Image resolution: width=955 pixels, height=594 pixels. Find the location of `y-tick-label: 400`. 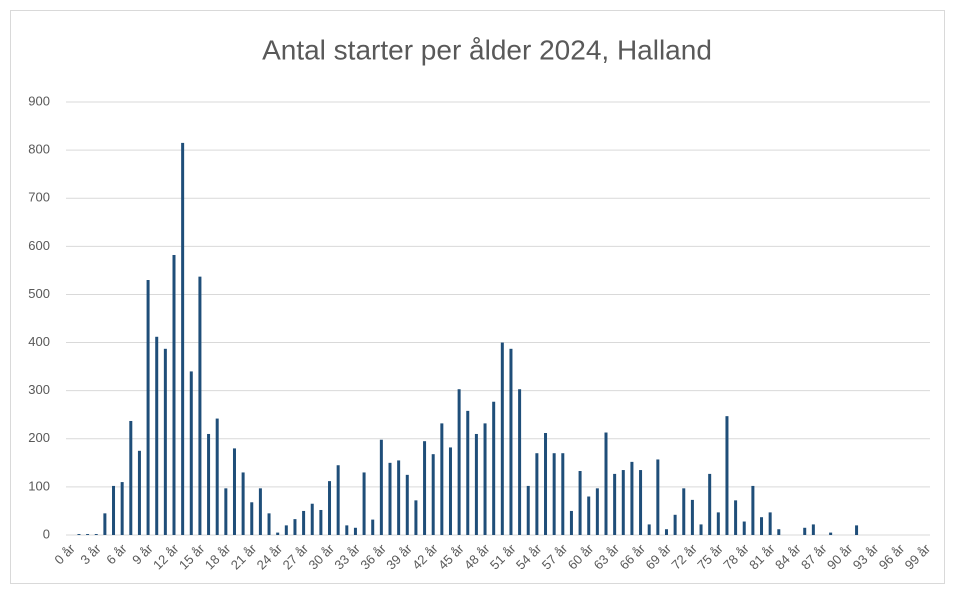

y-tick-label: 400 is located at coordinates (39, 341).